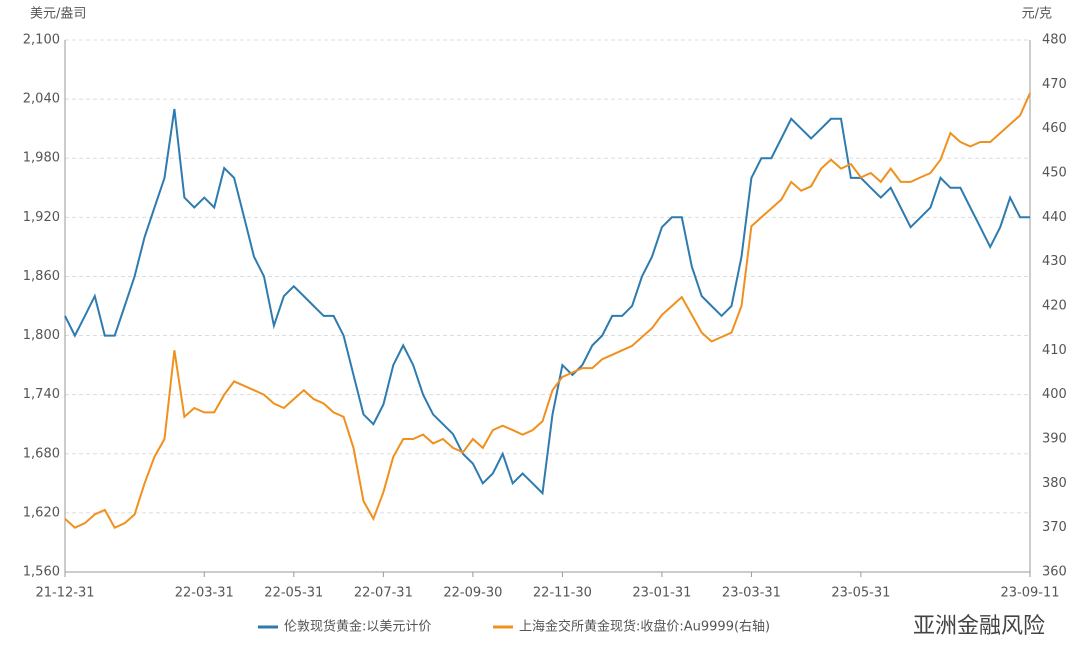 This screenshot has height=646, width=1080. I want to click on y2-tick-label: 410, so click(1054, 350).